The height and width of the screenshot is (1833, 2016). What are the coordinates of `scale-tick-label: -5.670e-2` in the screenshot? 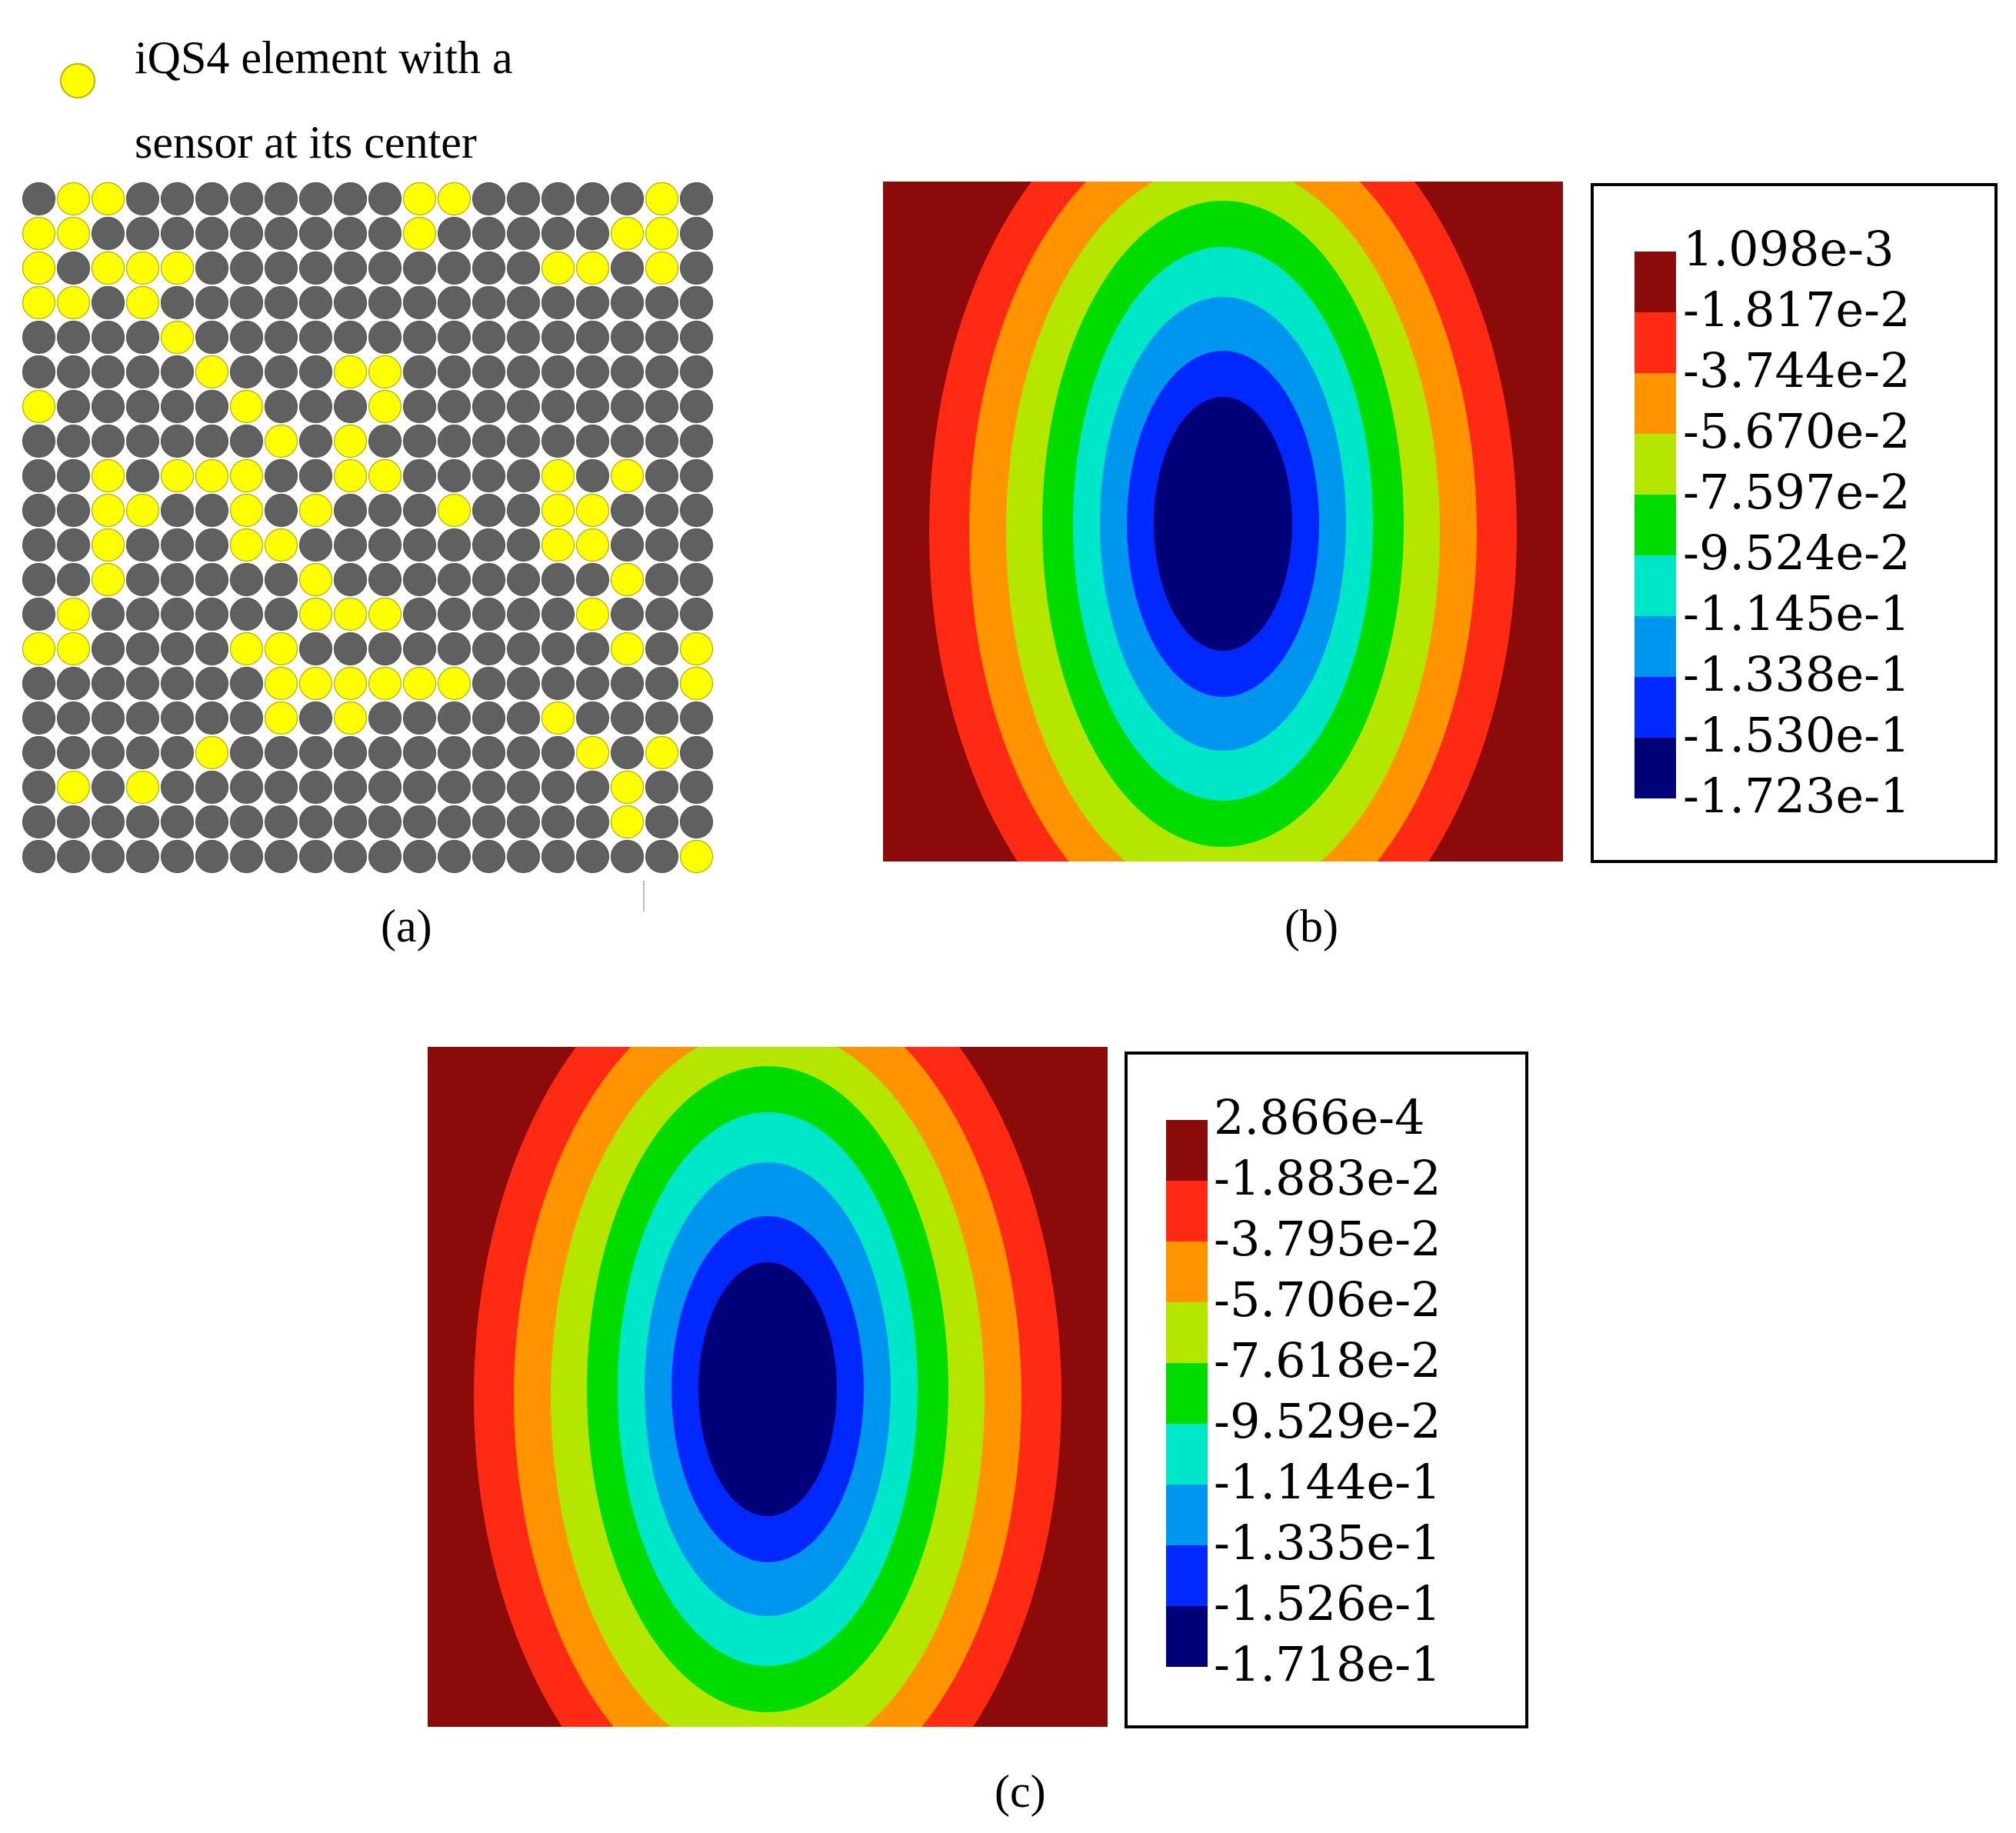 It's located at (1797, 431).